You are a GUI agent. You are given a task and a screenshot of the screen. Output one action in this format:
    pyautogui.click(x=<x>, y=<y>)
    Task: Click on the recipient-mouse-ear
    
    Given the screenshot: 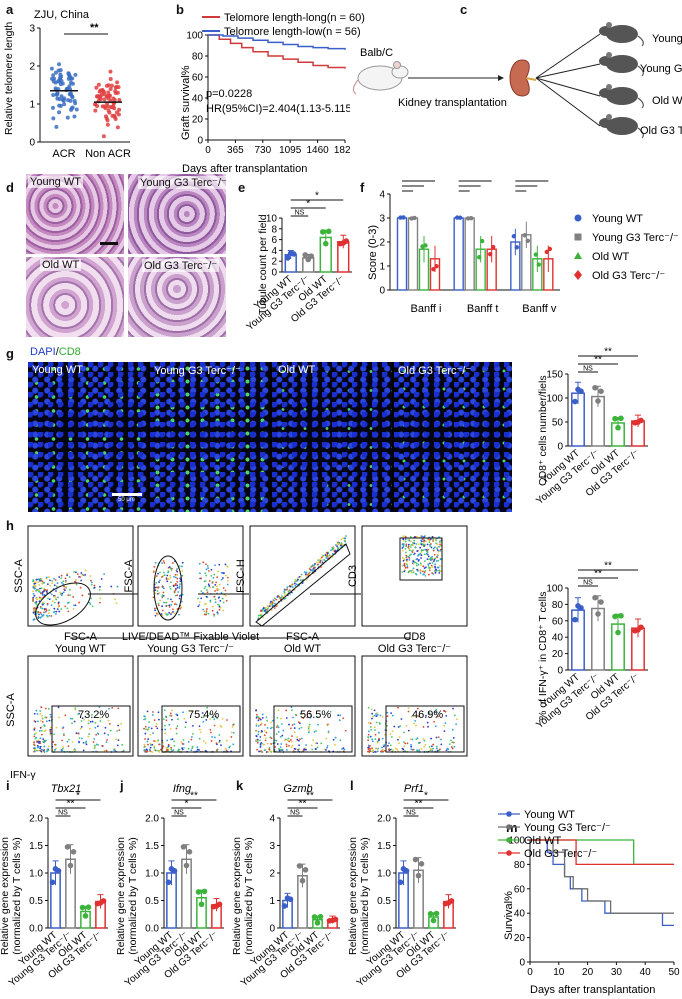 What is the action you would take?
    pyautogui.click(x=609, y=117)
    